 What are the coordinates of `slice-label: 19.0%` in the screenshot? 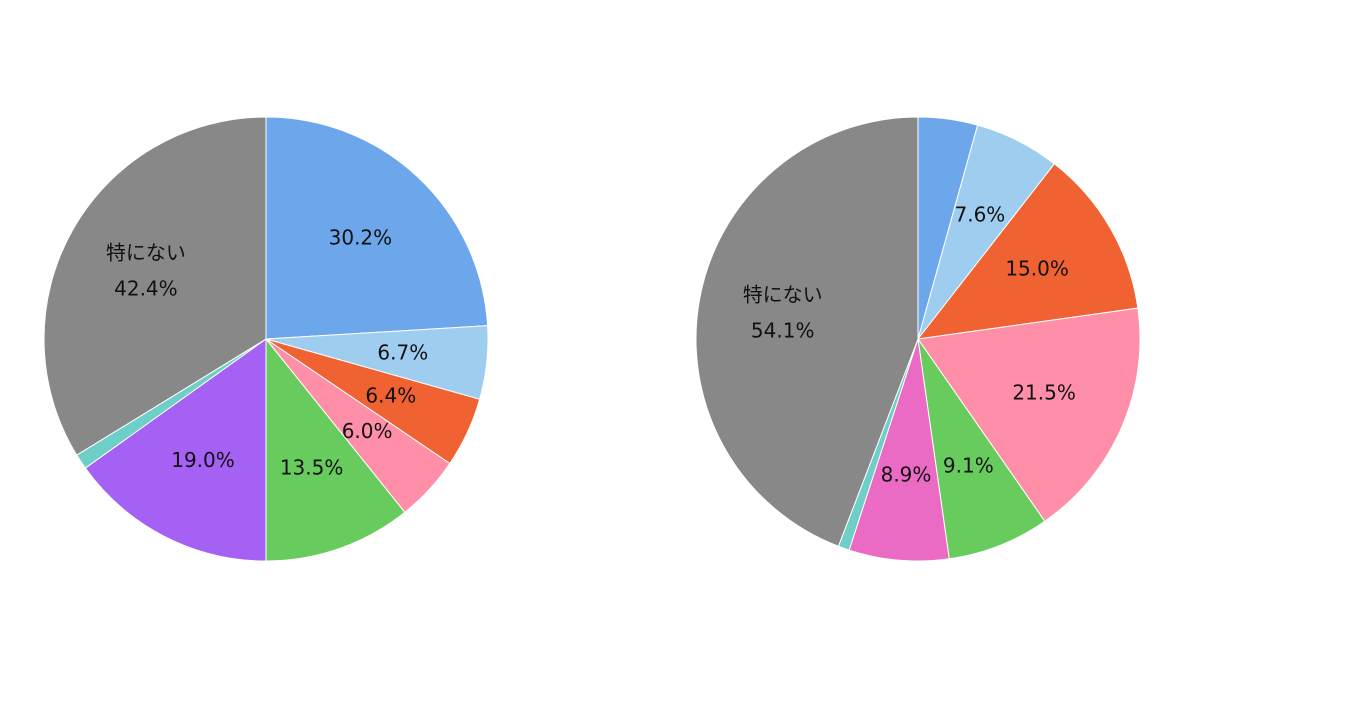 It's located at (203, 460).